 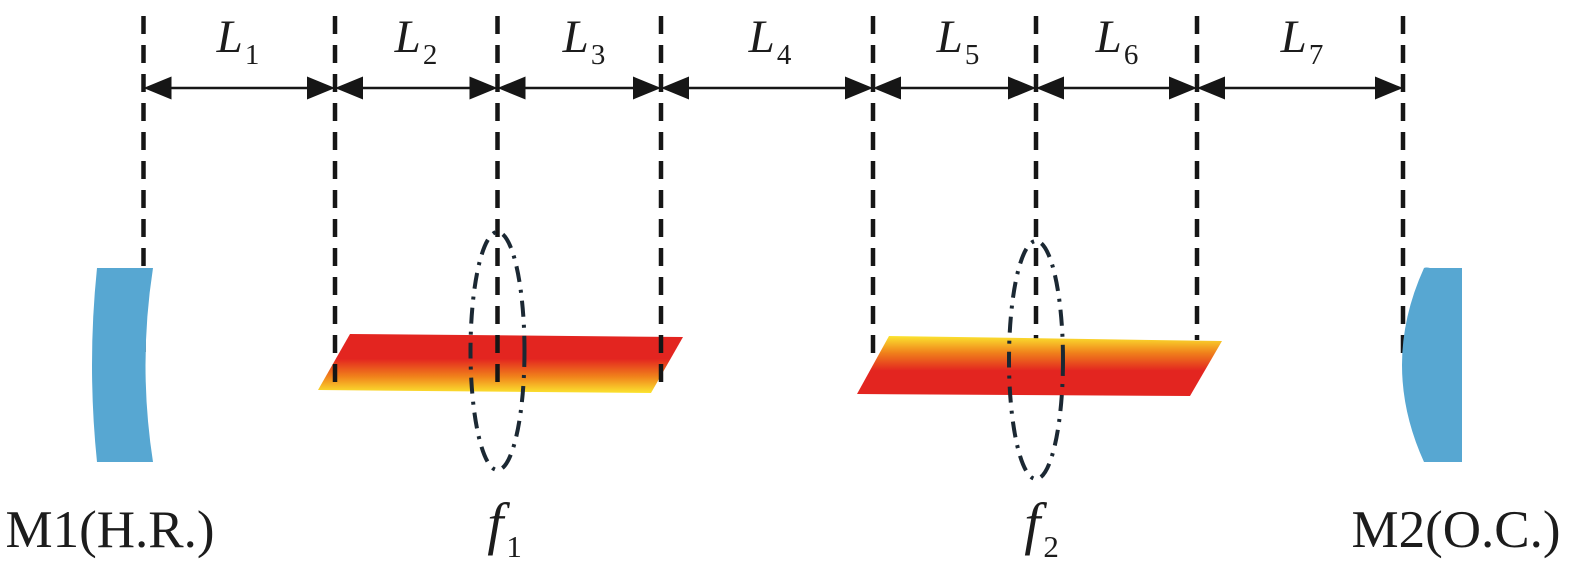 I want to click on length-label-L2: L2, so click(x=416, y=41).